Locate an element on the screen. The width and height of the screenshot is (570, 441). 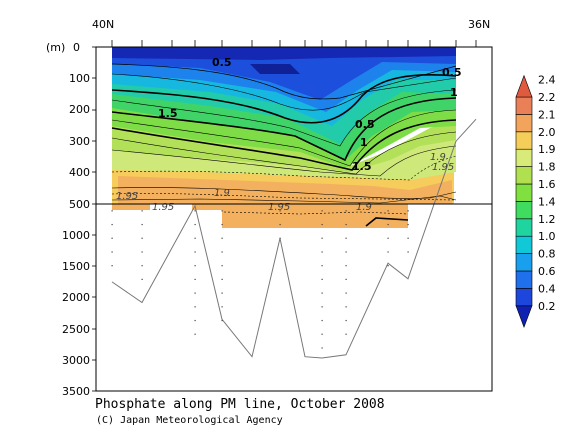
colorbar-tick-label: 2.2 is located at coordinates (547, 97).